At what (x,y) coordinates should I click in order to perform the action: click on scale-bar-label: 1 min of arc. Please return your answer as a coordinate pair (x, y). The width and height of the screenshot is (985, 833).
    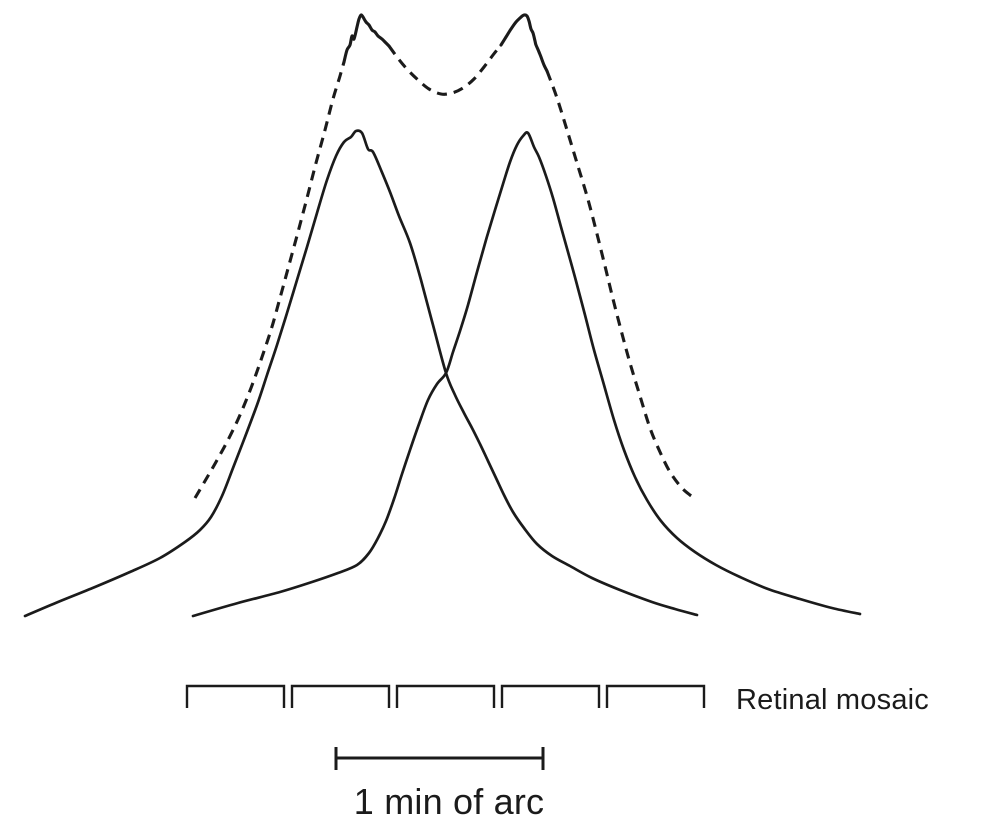
    Looking at the image, I should click on (449, 801).